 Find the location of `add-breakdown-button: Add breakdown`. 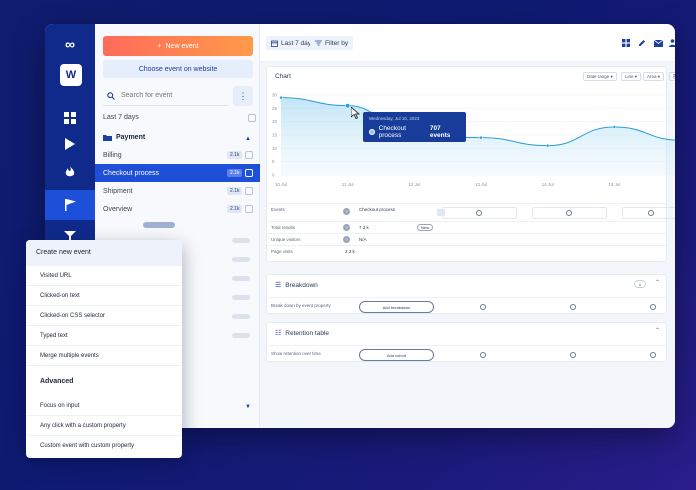

add-breakdown-button: Add breakdown is located at coordinates (396, 307).